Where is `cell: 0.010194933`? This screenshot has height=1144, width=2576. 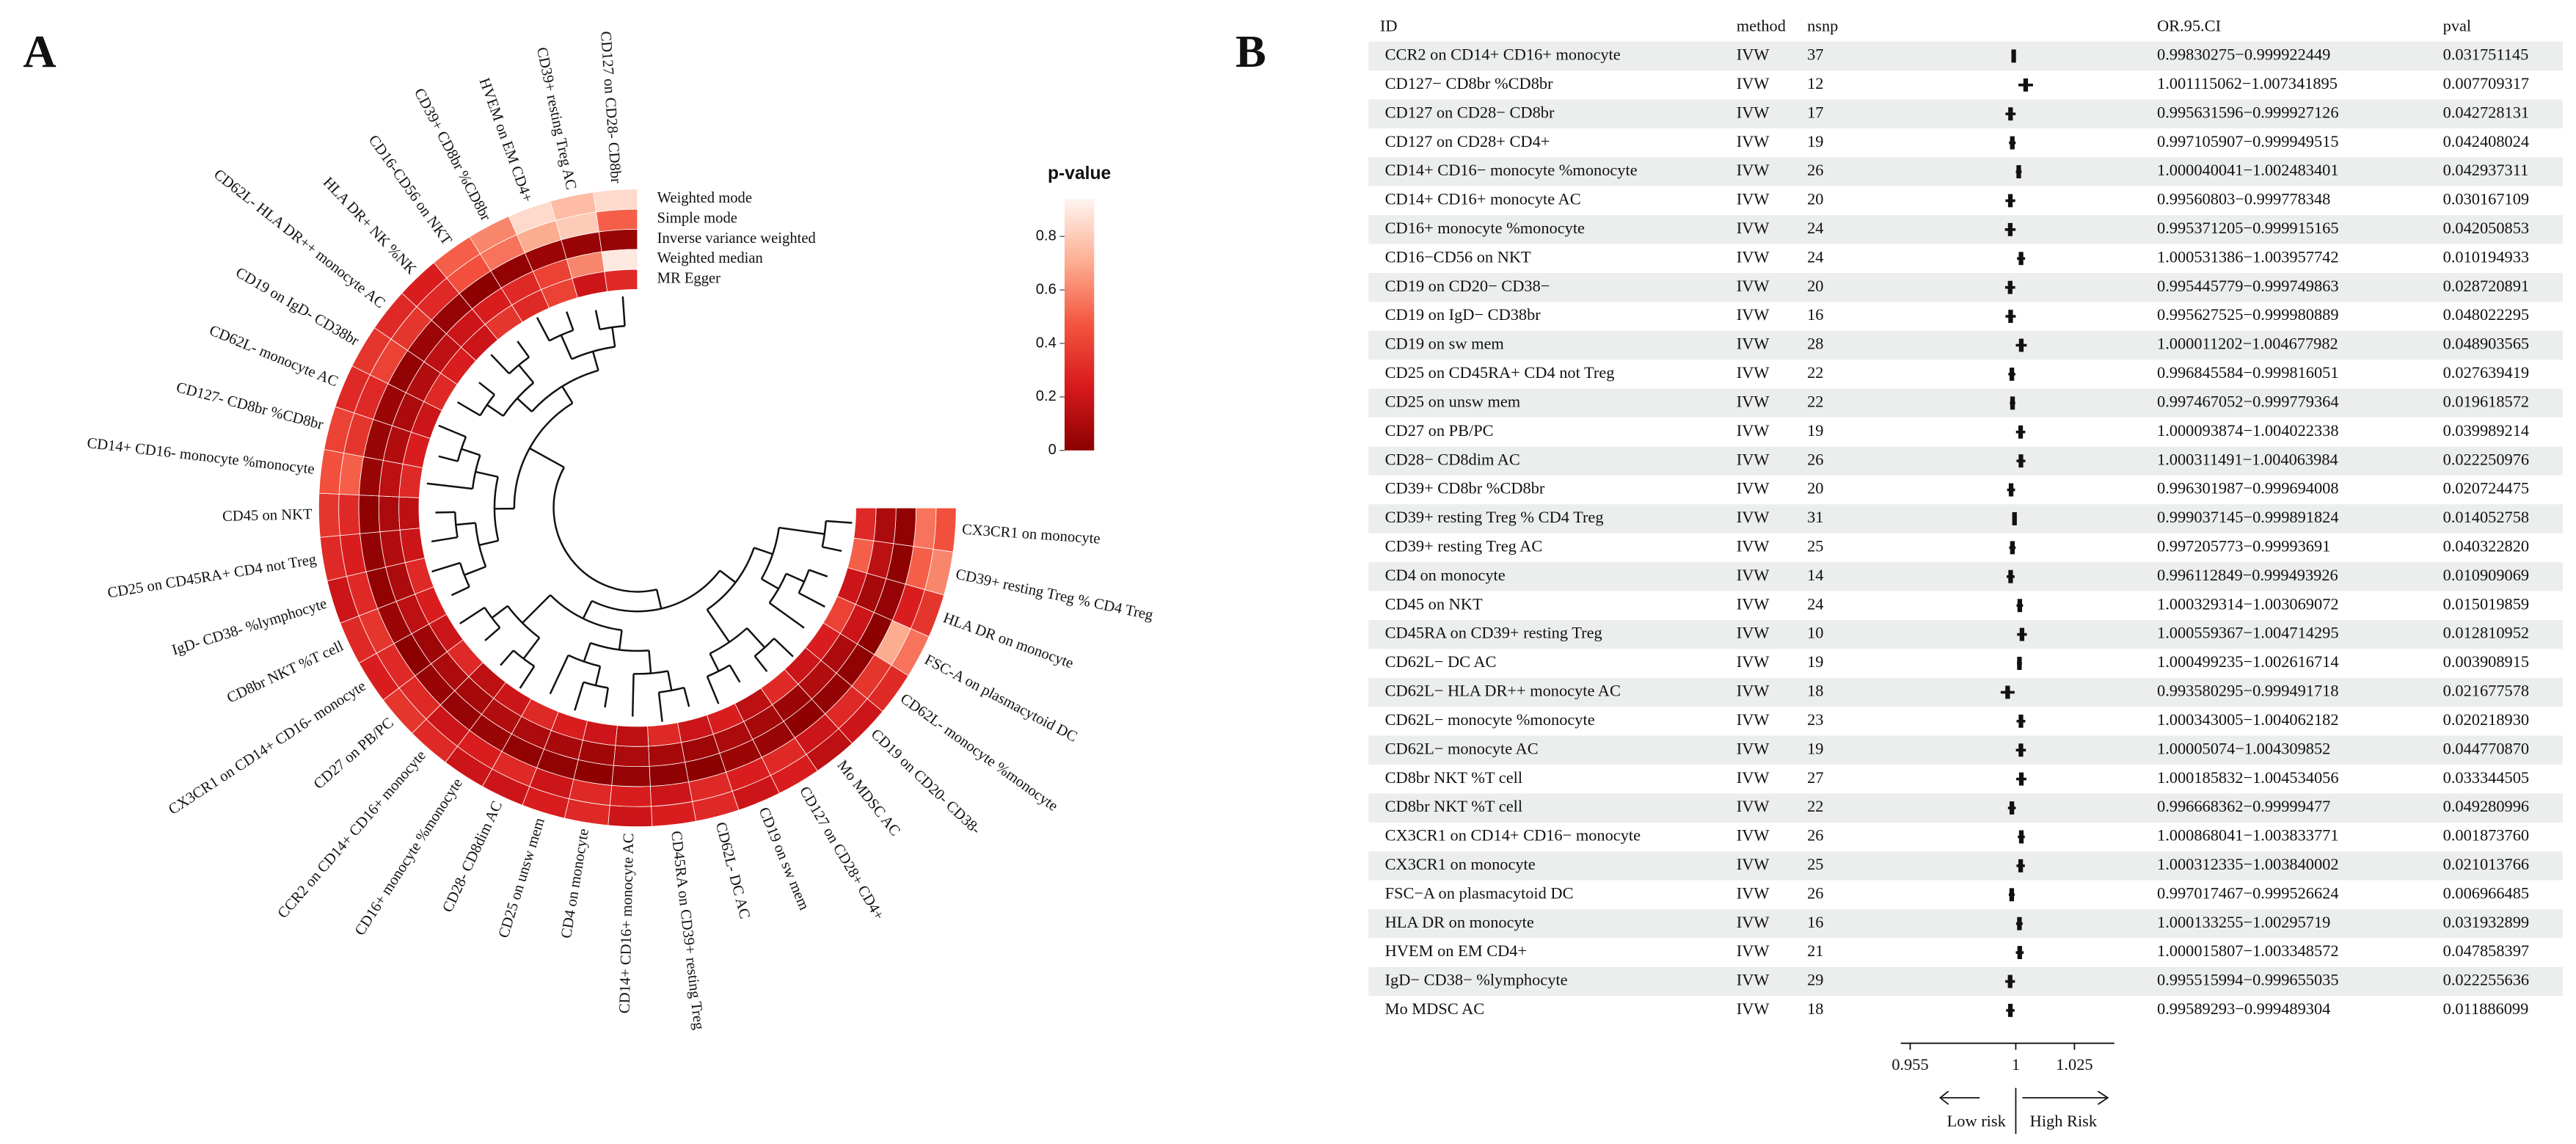 cell: 0.010194933 is located at coordinates (2486, 256).